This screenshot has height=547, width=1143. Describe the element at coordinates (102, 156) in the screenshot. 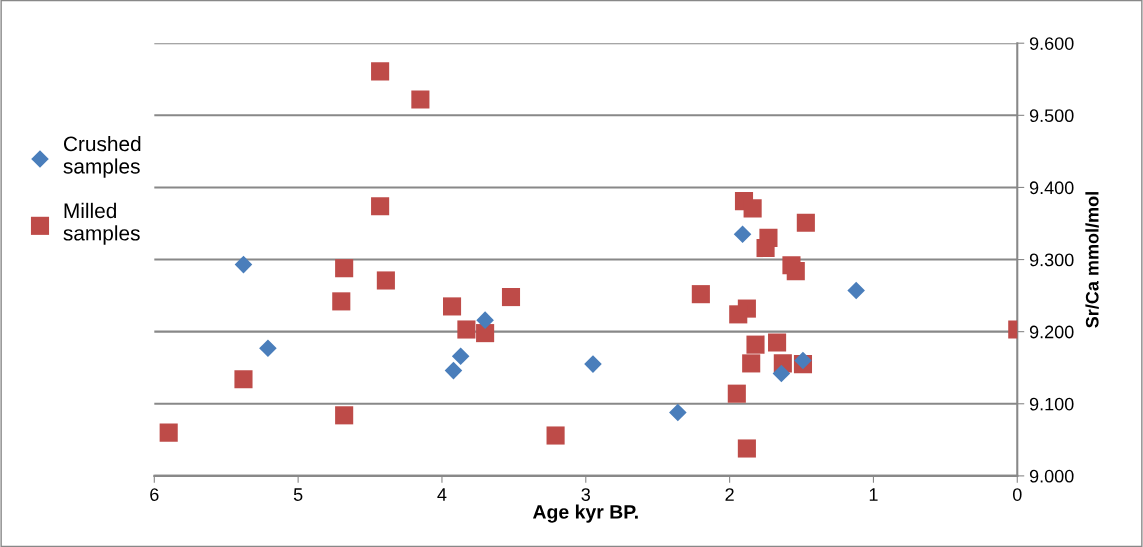

I see `legend-label: Crushed samples` at that location.